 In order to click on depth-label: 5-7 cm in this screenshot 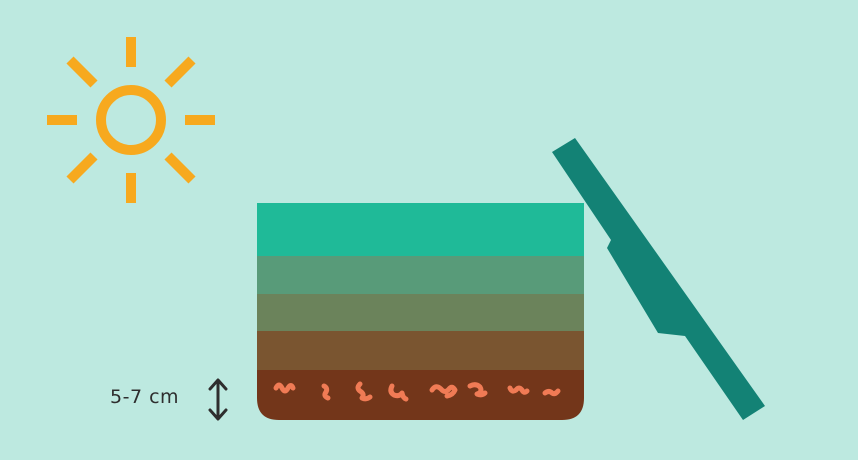, I will do `click(145, 397)`.